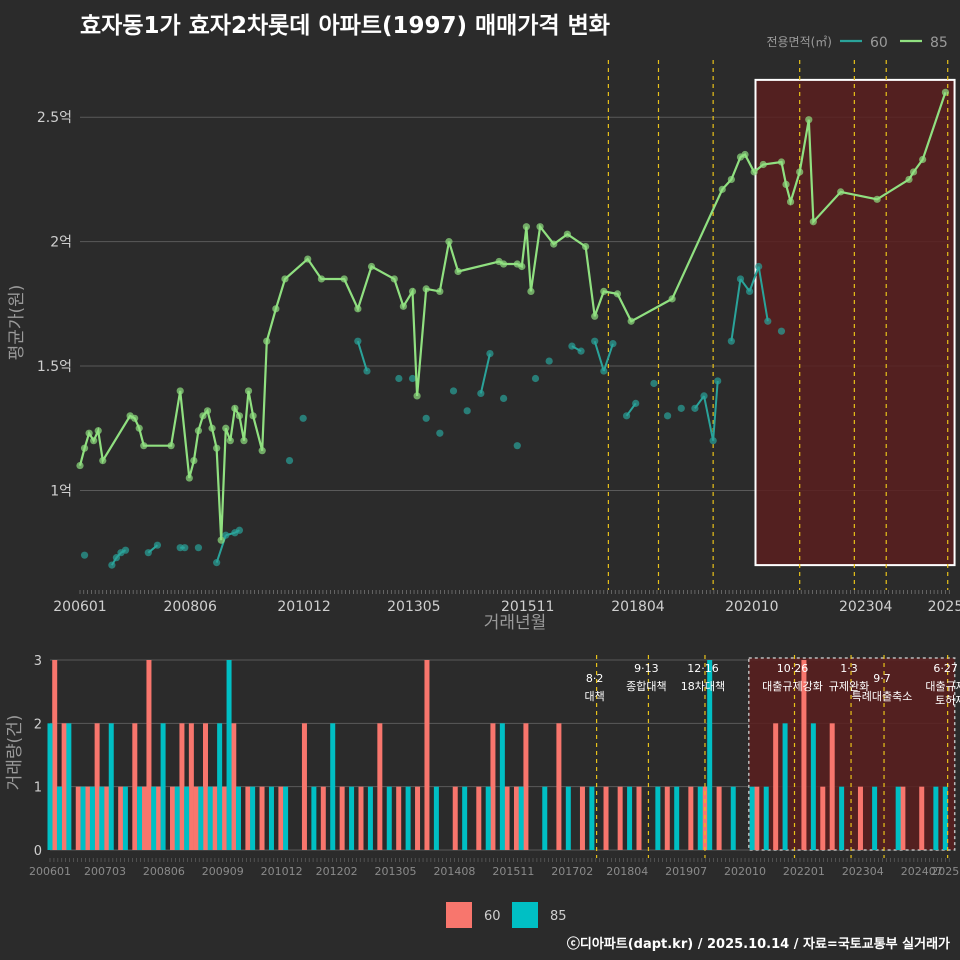 The height and width of the screenshot is (960, 960). What do you see at coordinates (594, 696) in the screenshot?
I see `annotation-text: 대책` at bounding box center [594, 696].